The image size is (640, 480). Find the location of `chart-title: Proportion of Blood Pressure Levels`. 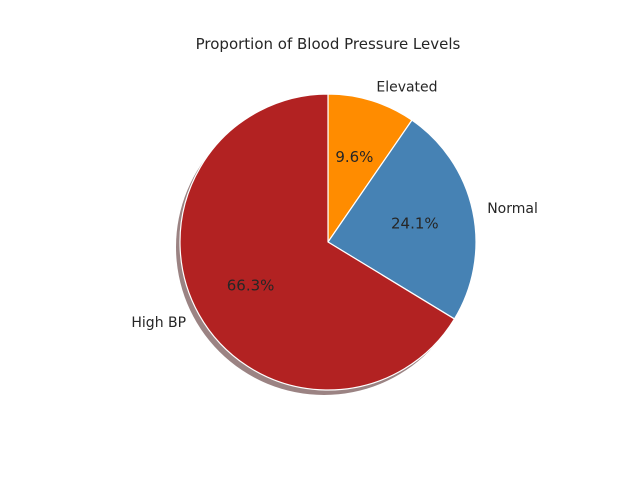

chart-title: Proportion of Blood Pressure Levels is located at coordinates (328, 44).